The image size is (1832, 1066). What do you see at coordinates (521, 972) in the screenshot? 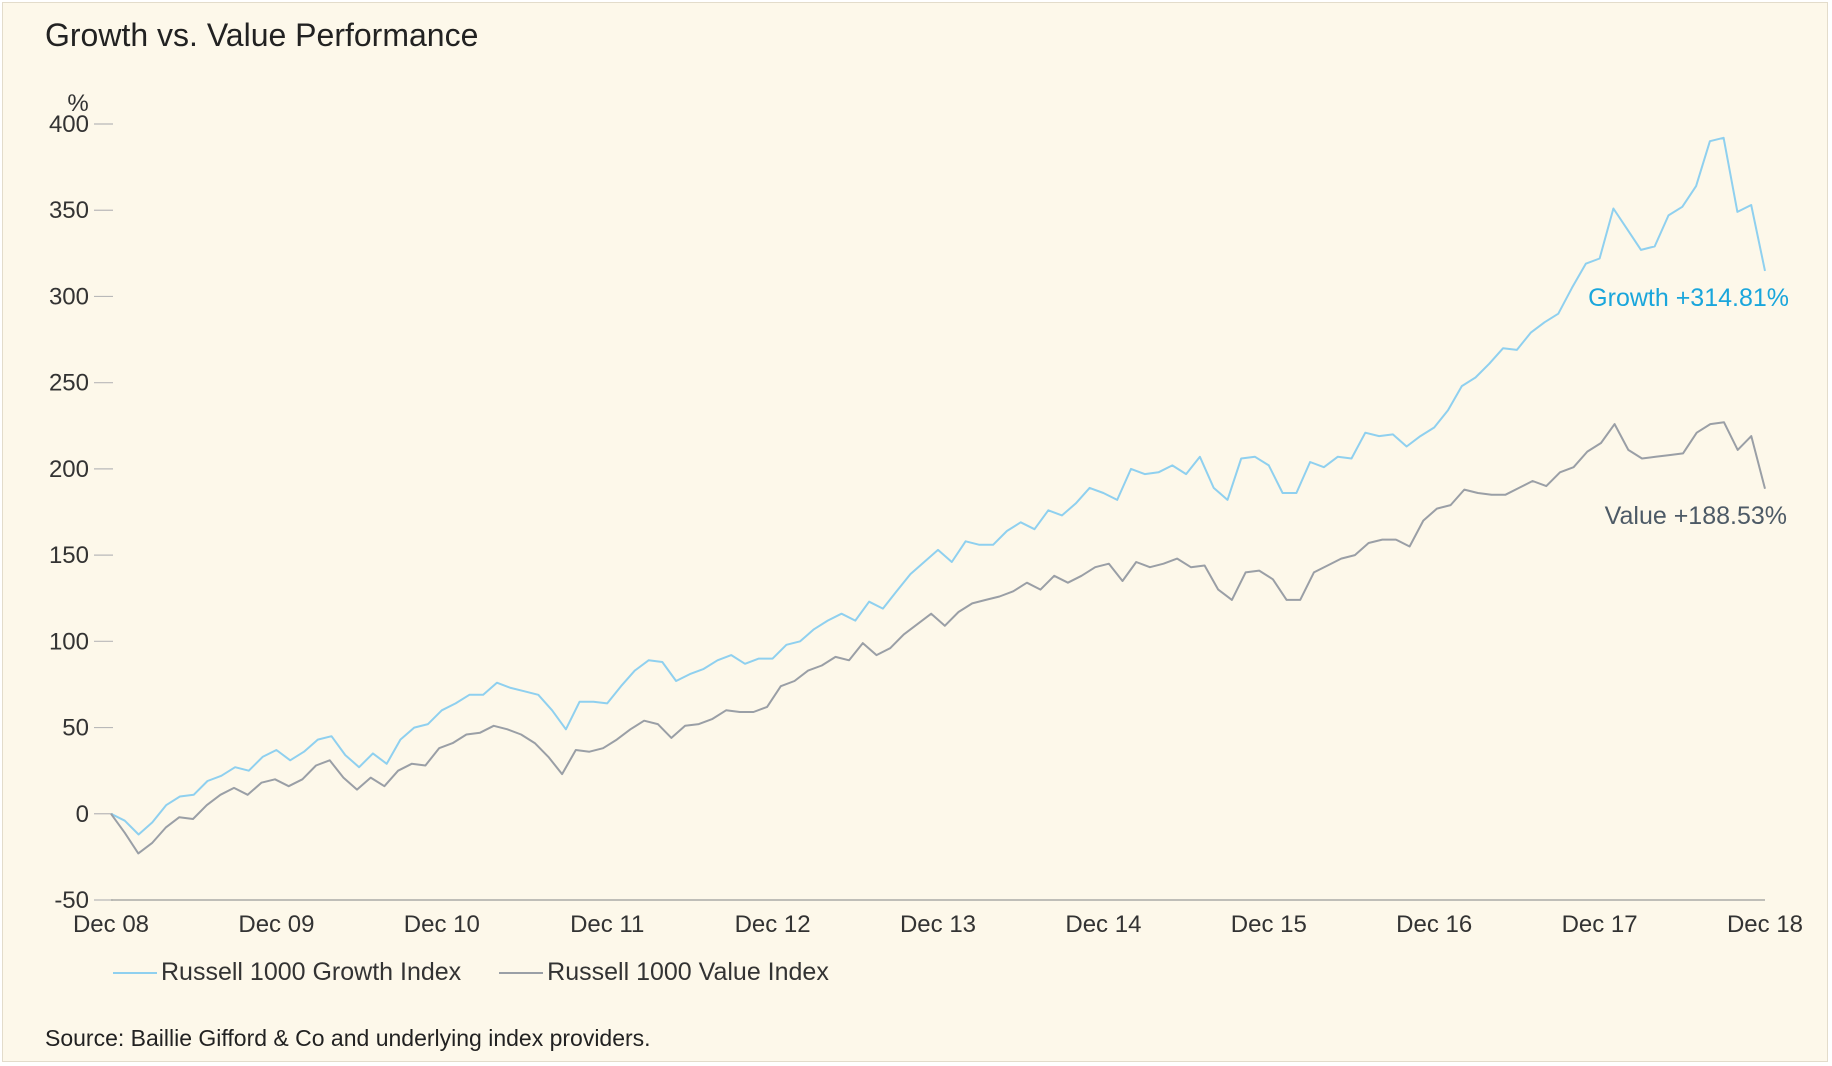
I see `legend-swatch-value` at bounding box center [521, 972].